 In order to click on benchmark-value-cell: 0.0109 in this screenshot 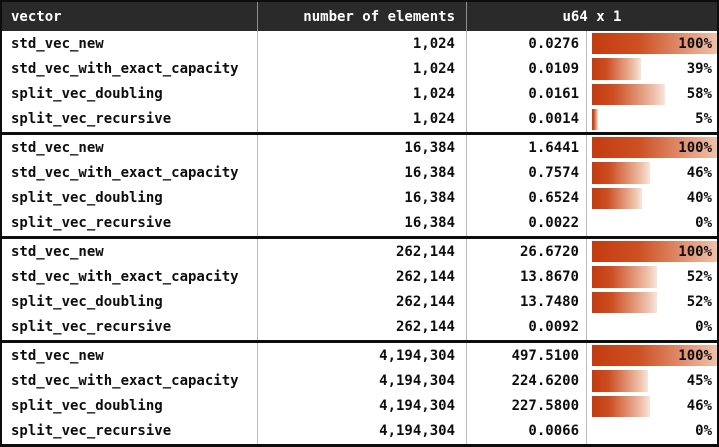, I will do `click(527, 69)`.